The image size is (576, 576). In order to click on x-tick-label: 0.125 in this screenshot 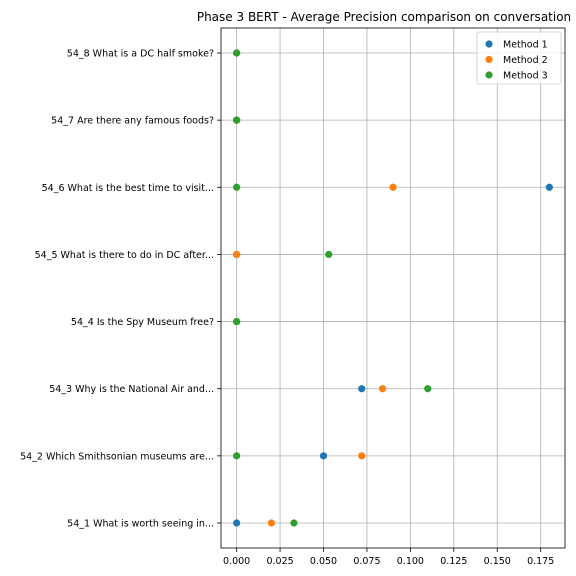, I will do `click(453, 561)`.